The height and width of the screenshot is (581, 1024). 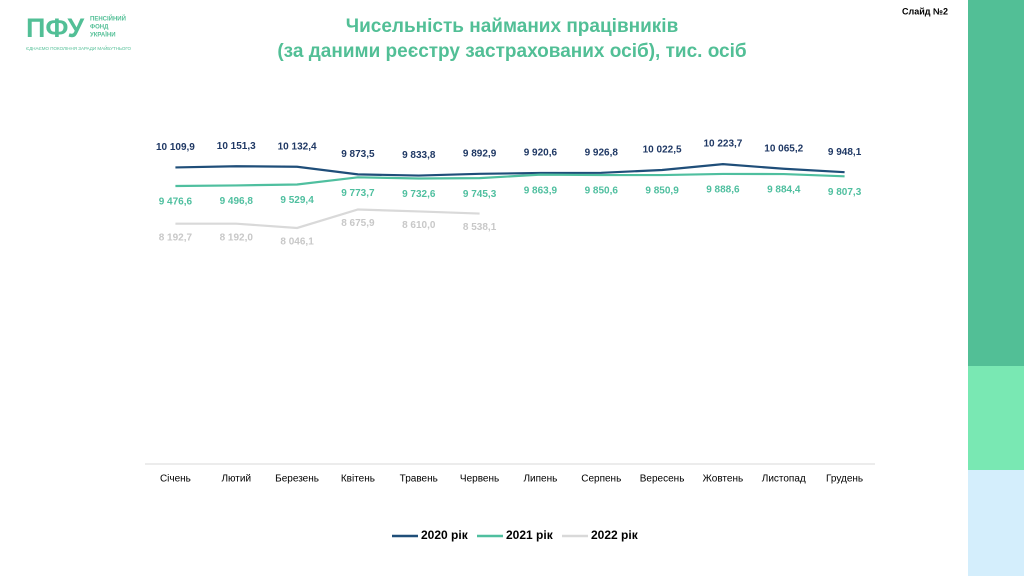 What do you see at coordinates (297, 200) in the screenshot?
I see `data-label: 9 529,4` at bounding box center [297, 200].